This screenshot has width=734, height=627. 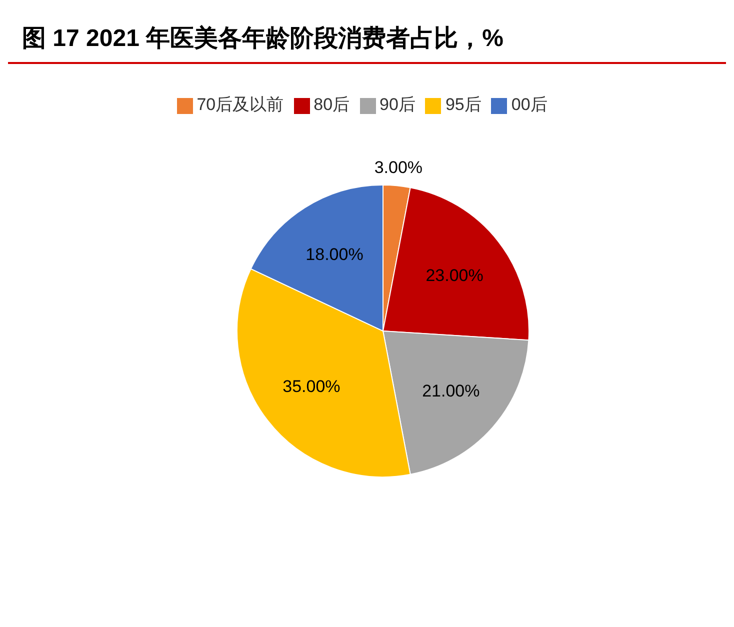 I want to click on data-label: 3.00%, so click(x=398, y=168).